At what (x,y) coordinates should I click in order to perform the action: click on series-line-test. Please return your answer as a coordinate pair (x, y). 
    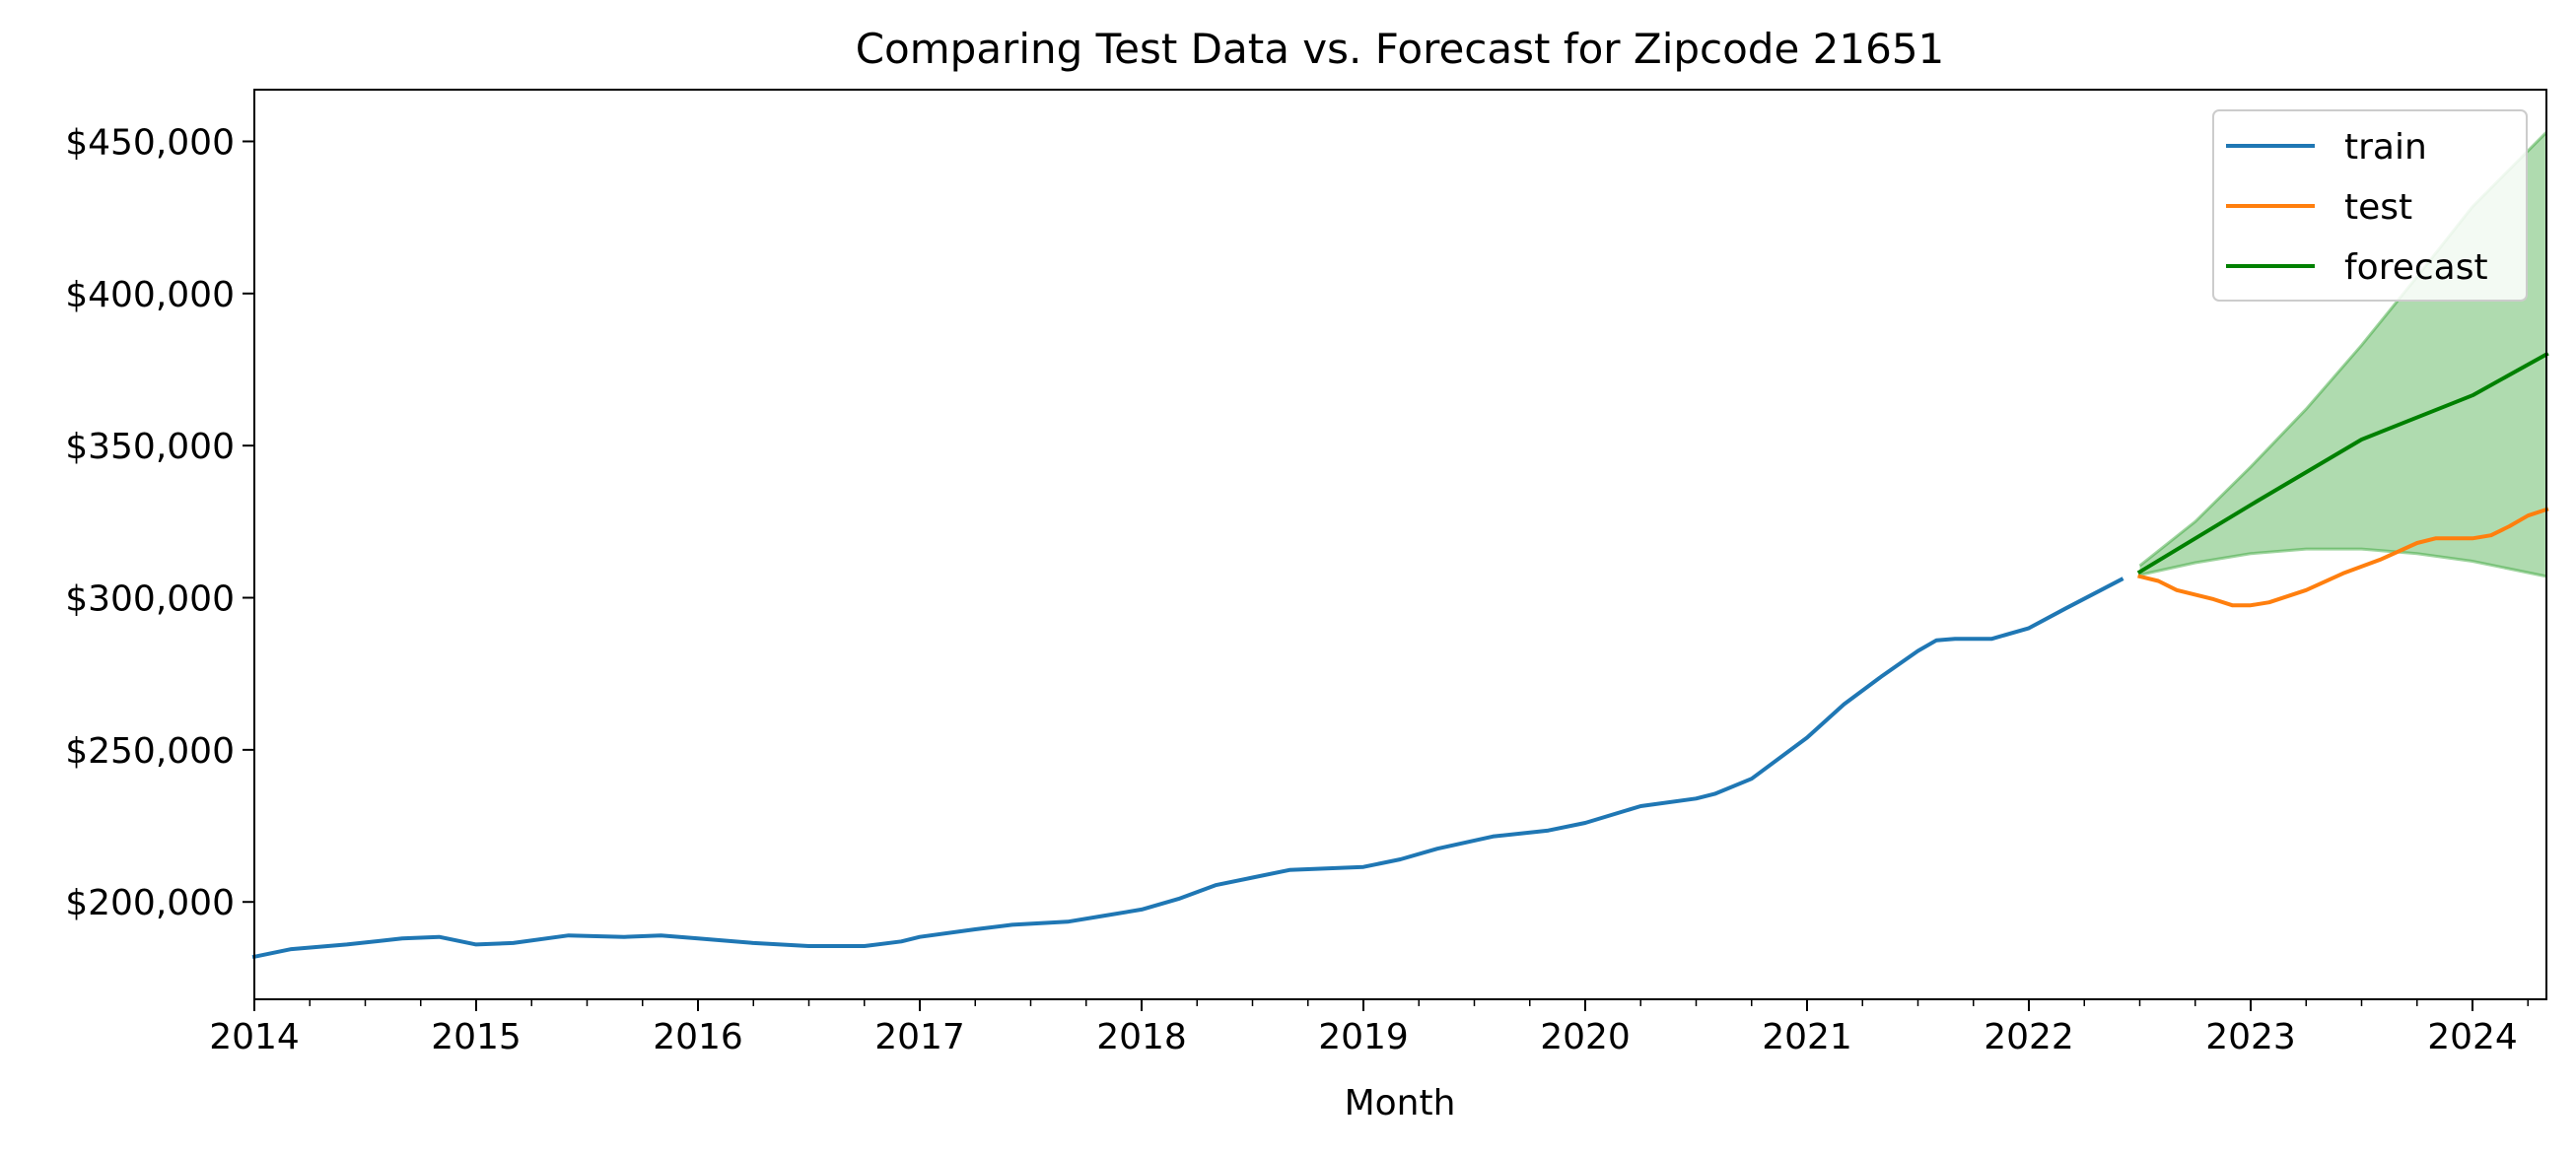
    Looking at the image, I should click on (2343, 557).